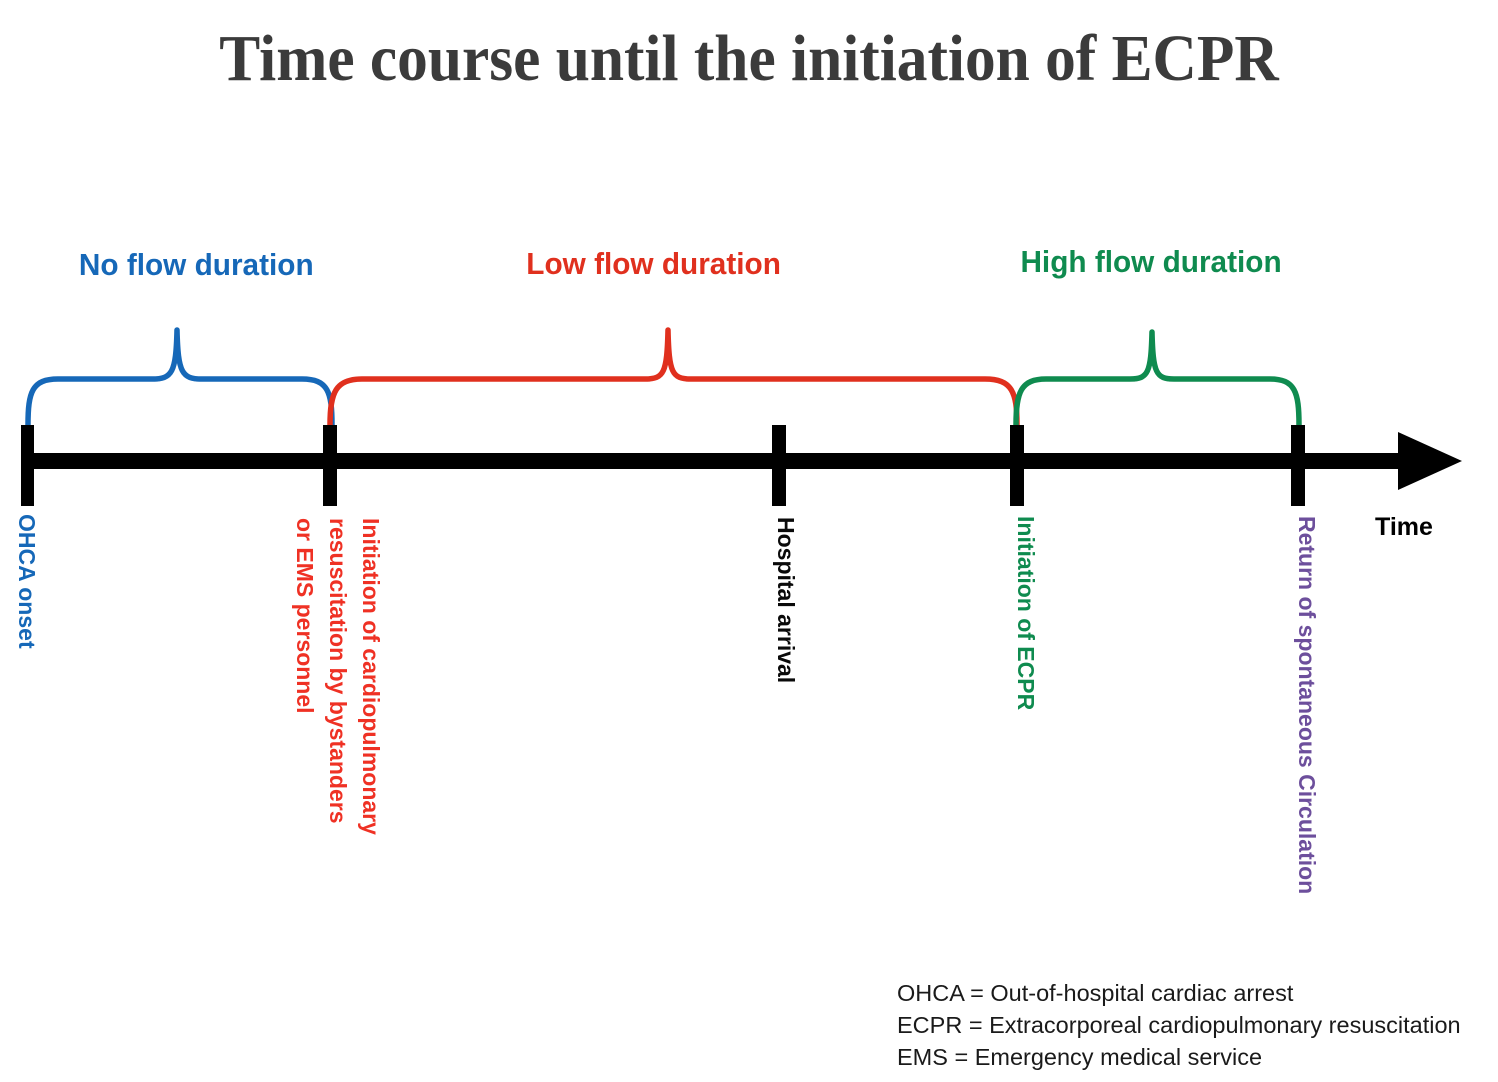  I want to click on tick-rosc, so click(1298, 465).